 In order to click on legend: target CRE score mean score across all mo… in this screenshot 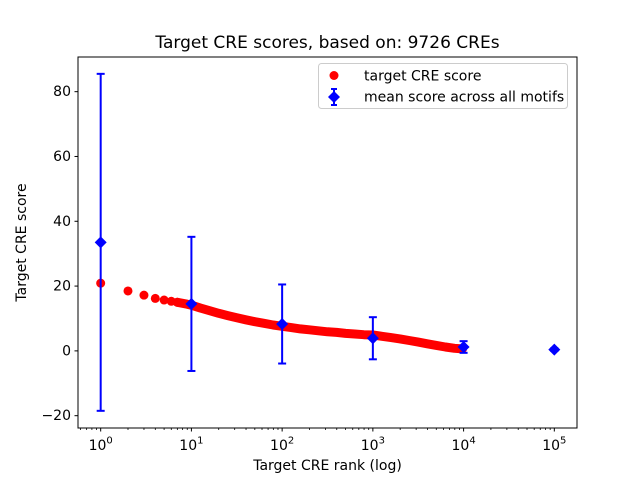, I will do `click(443, 86)`.